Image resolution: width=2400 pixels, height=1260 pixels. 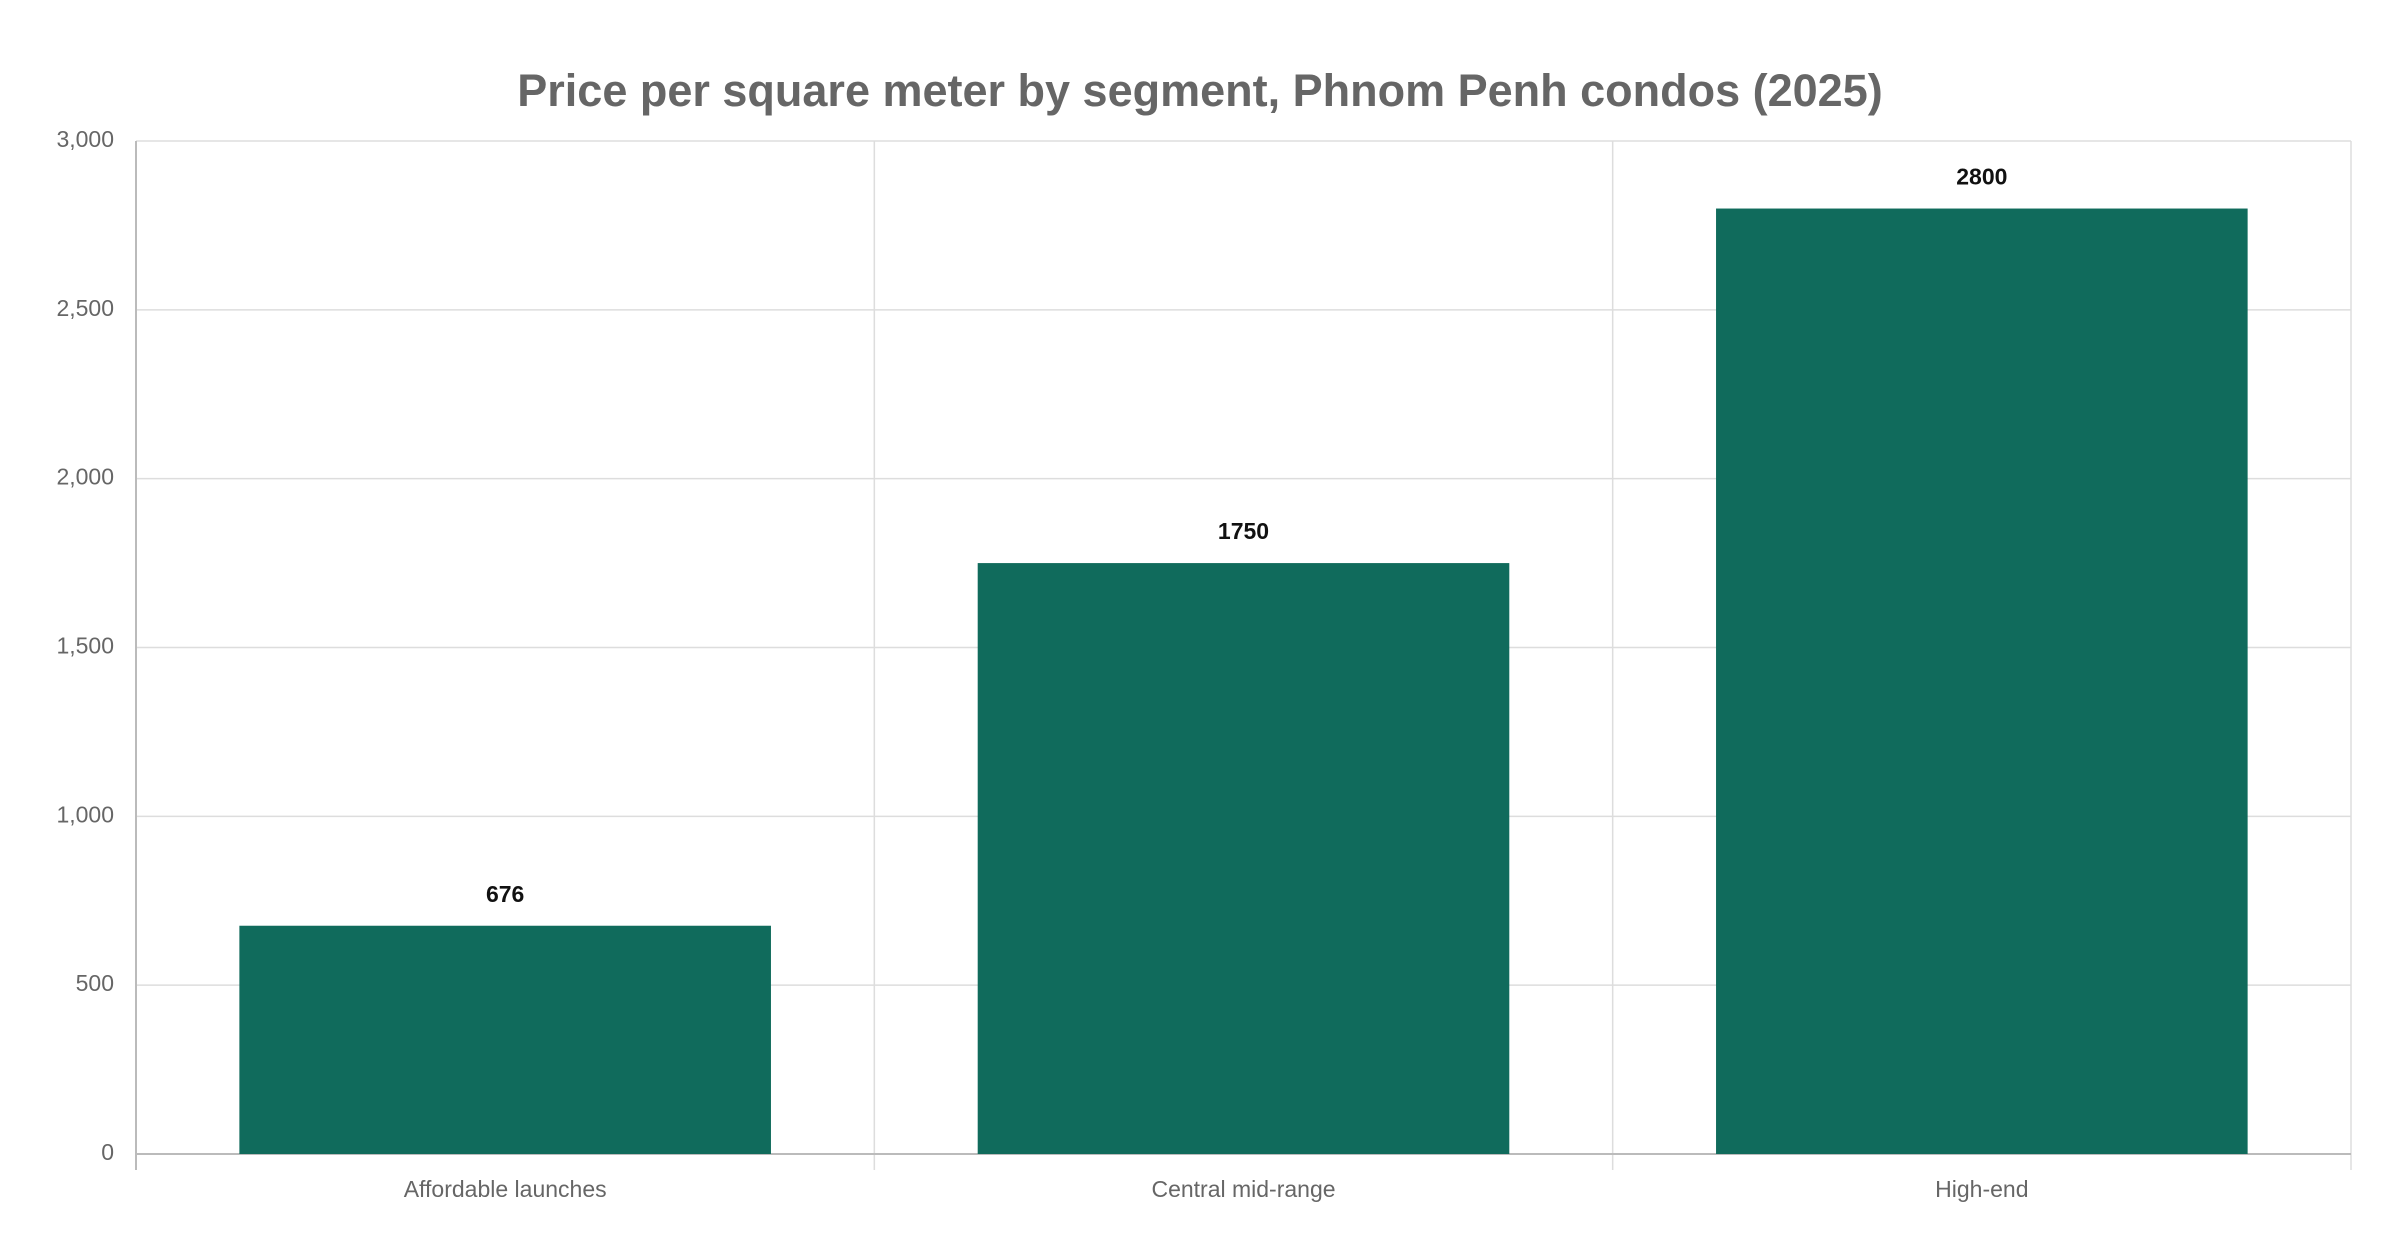 What do you see at coordinates (1981, 1189) in the screenshot?
I see `x-tick-label: High-end` at bounding box center [1981, 1189].